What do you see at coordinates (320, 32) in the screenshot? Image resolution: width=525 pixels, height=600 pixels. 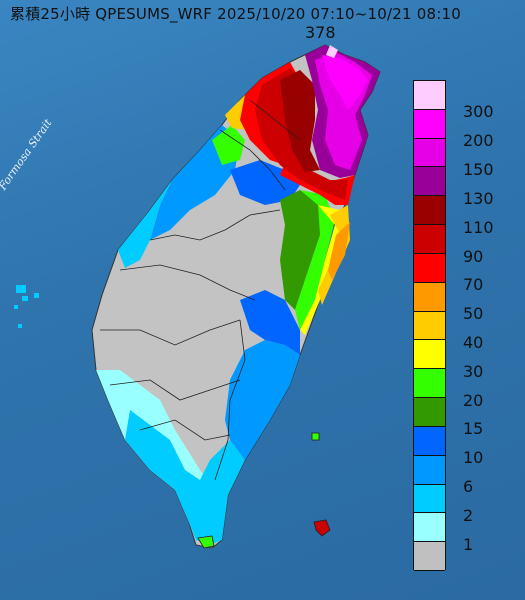 I see `max-rainfall-value: 378` at bounding box center [320, 32].